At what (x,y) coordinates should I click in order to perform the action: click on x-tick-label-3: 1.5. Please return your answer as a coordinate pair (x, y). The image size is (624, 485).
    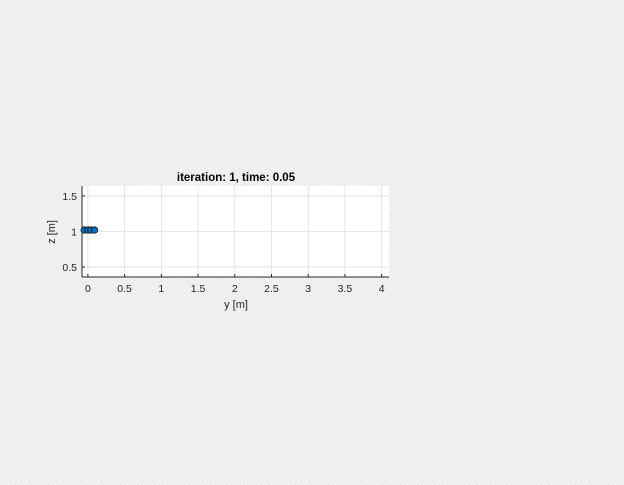
    Looking at the image, I should click on (198, 289).